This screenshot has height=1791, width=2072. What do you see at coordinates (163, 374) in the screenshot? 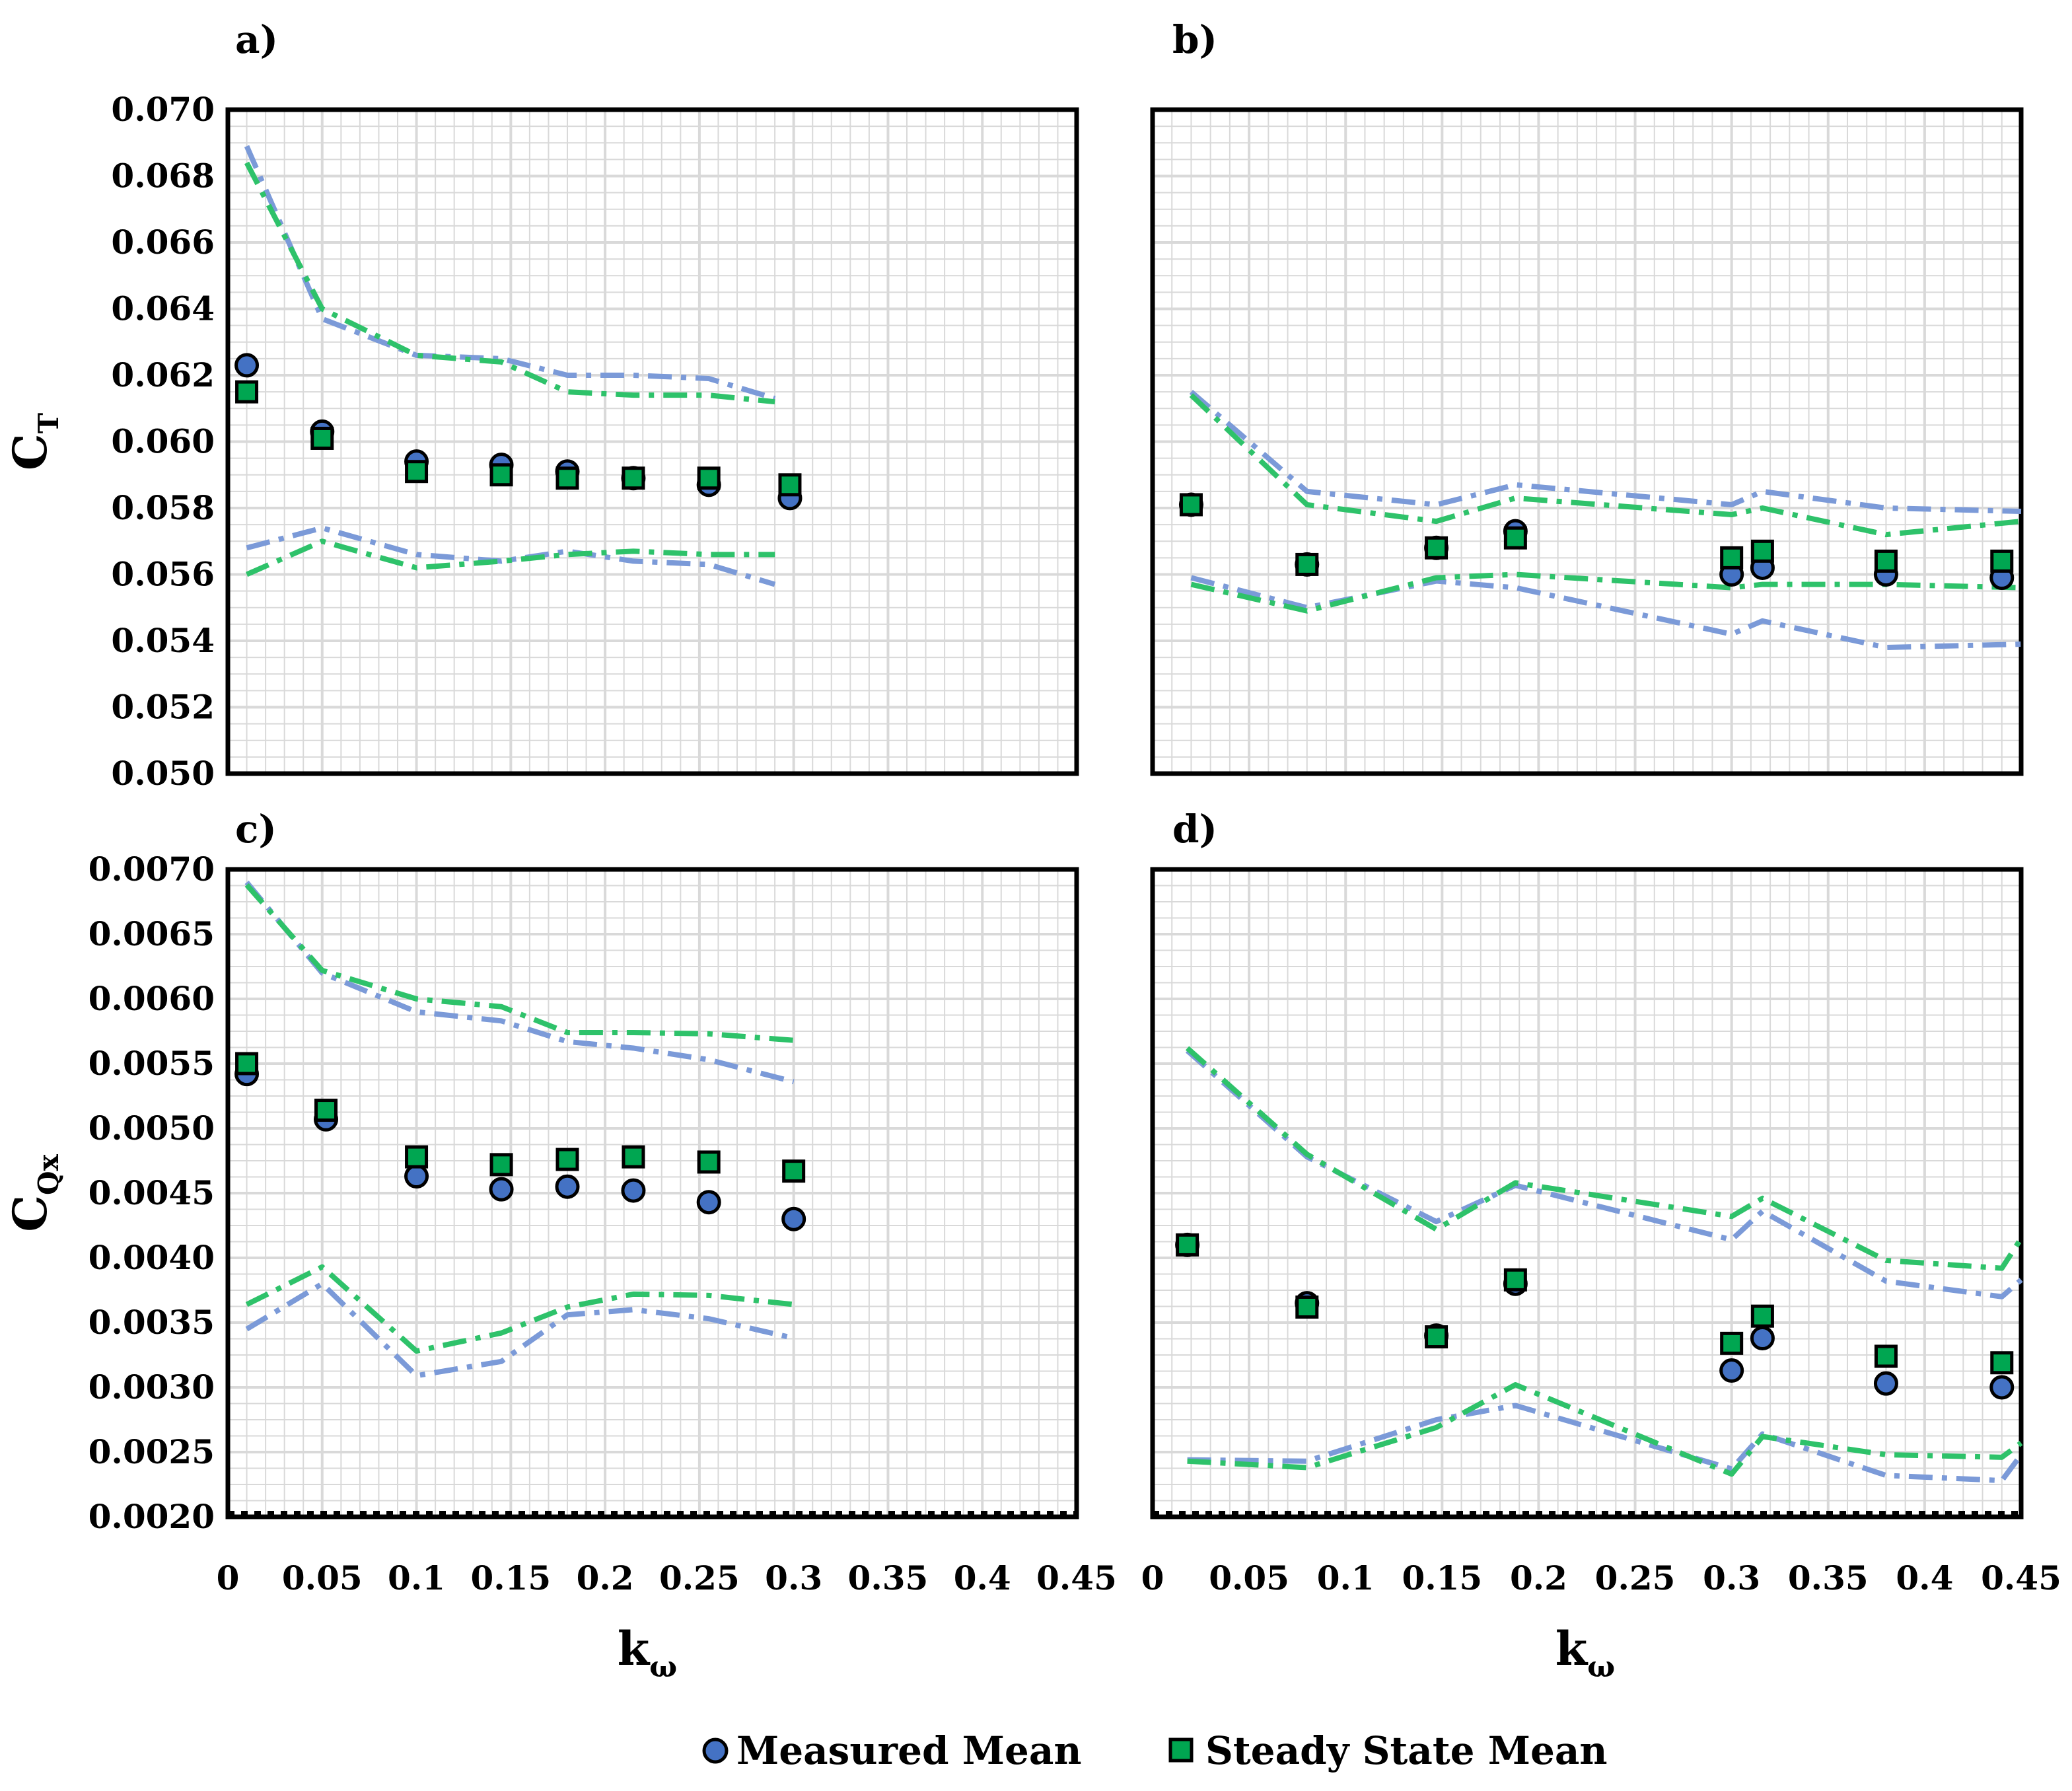
I see `y-tick-label: 0.062` at bounding box center [163, 374].